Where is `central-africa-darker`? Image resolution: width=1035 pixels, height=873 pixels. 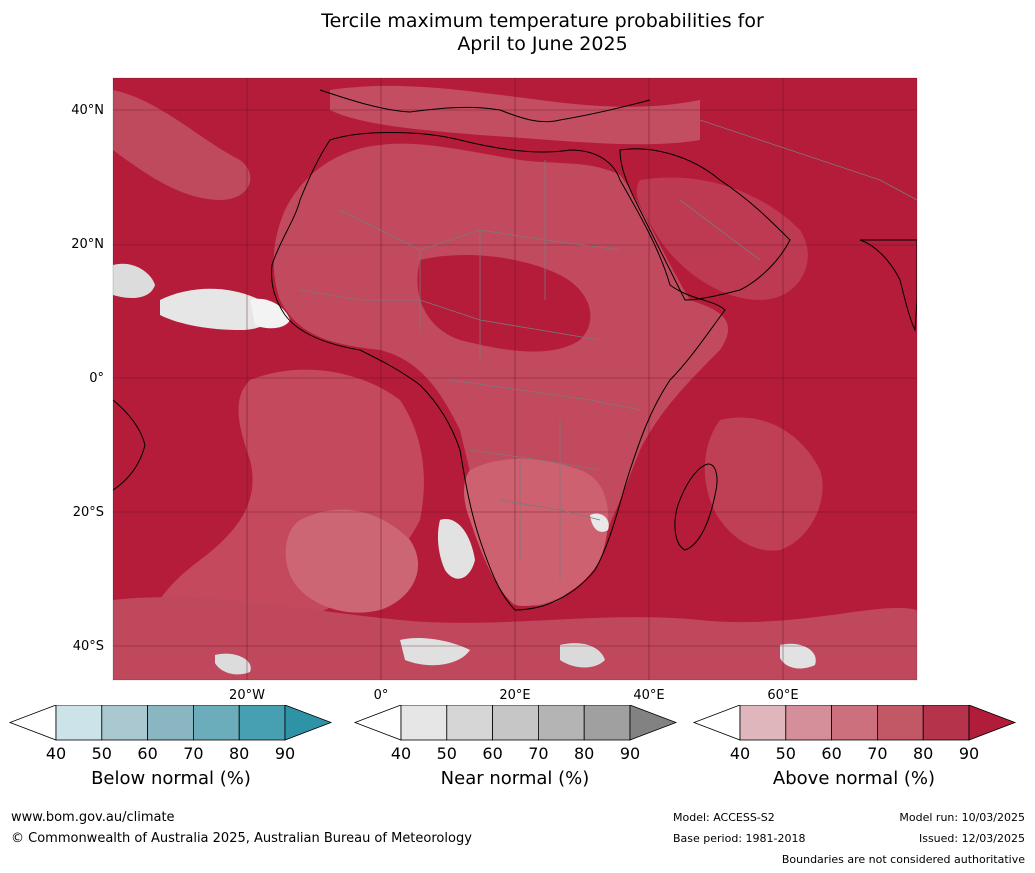
central-africa-darker is located at coordinates (504, 303).